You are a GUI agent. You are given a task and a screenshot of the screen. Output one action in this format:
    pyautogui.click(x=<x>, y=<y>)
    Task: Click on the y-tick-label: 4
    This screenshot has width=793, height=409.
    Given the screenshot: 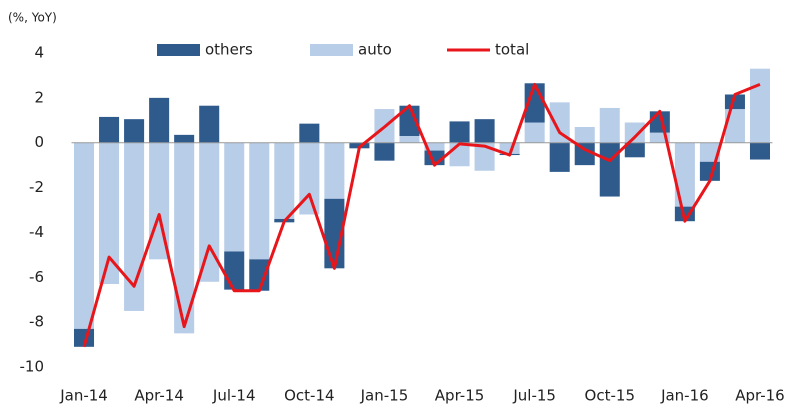 What is the action you would take?
    pyautogui.click(x=39, y=53)
    